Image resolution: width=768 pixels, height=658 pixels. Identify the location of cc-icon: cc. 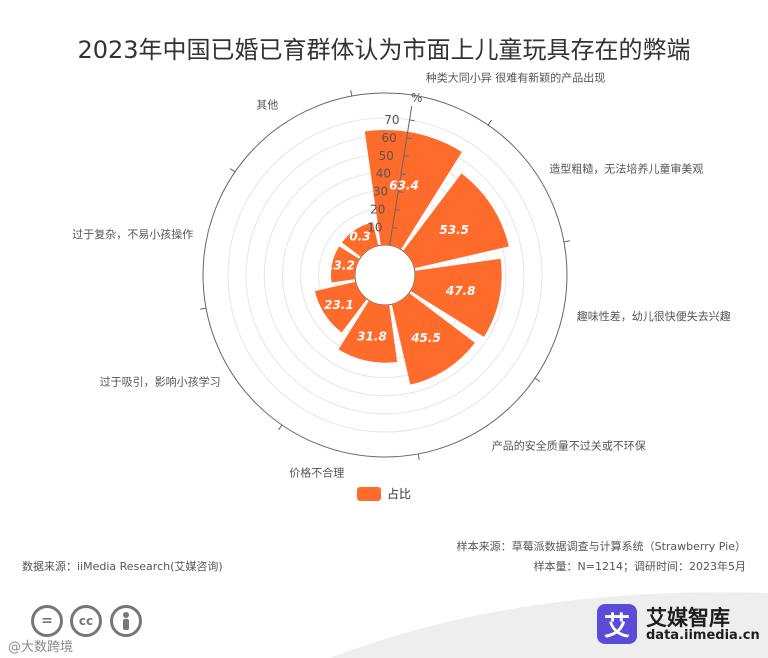
(86, 621).